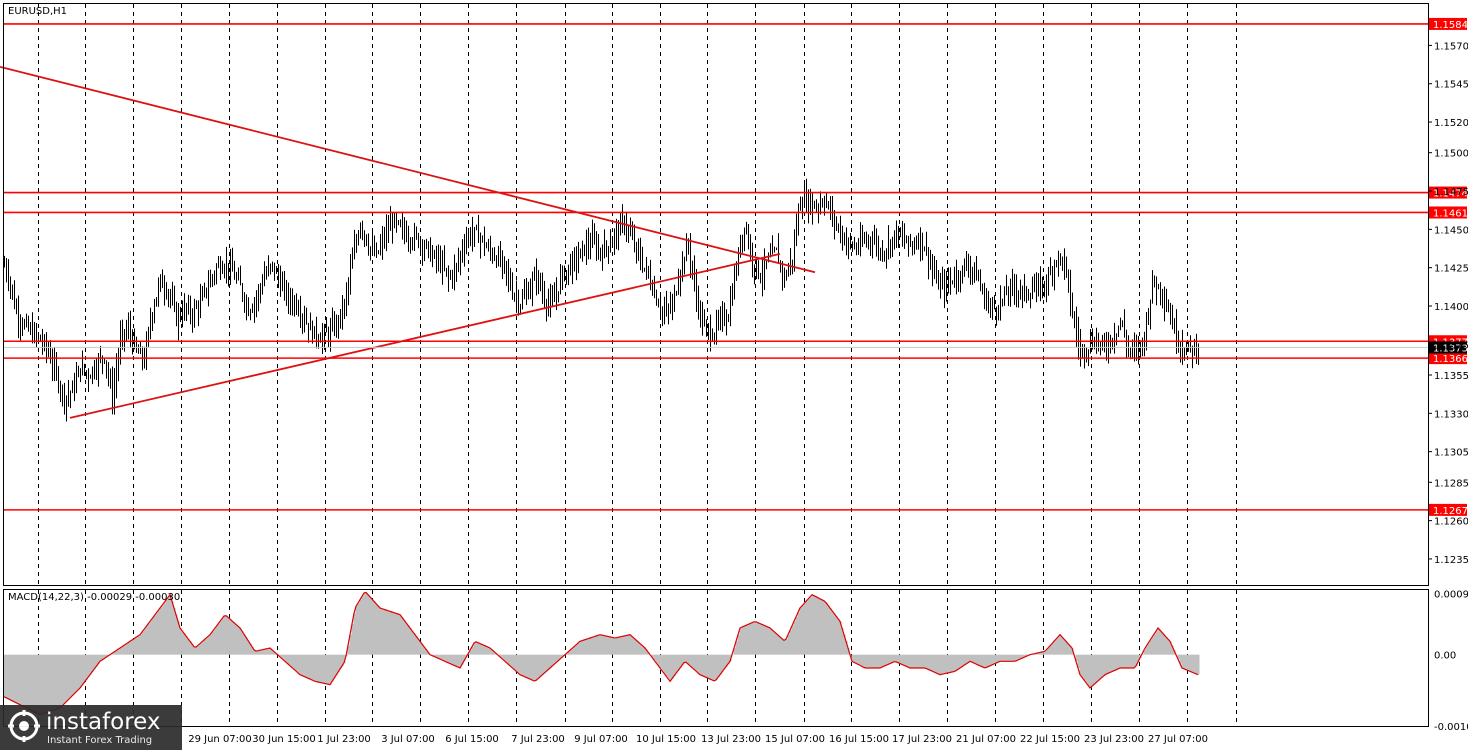  Describe the element at coordinates (425, 335) in the screenshot. I see `trendline` at that location.